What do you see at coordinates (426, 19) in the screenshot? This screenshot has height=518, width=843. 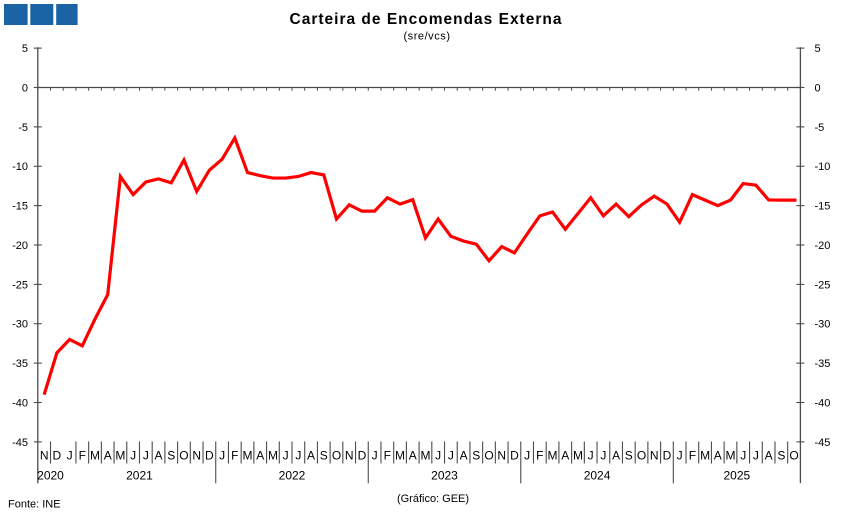 I see `svg-text: Carteira de Encomendas Externa` at bounding box center [426, 19].